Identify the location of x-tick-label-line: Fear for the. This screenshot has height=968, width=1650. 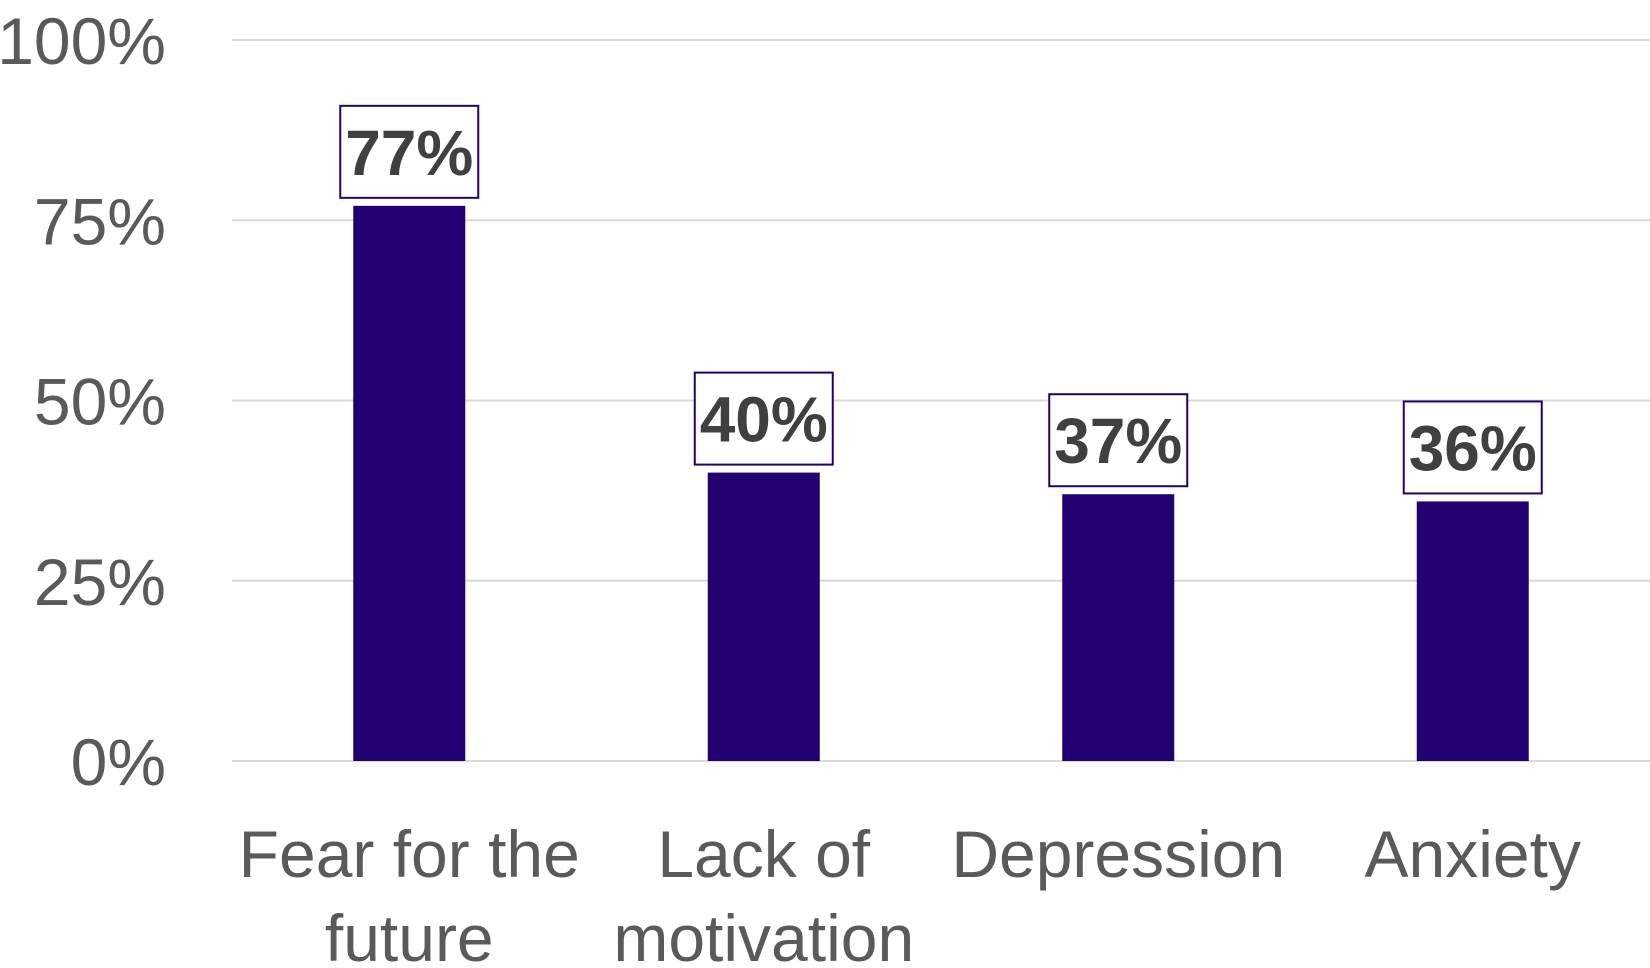
(409, 854).